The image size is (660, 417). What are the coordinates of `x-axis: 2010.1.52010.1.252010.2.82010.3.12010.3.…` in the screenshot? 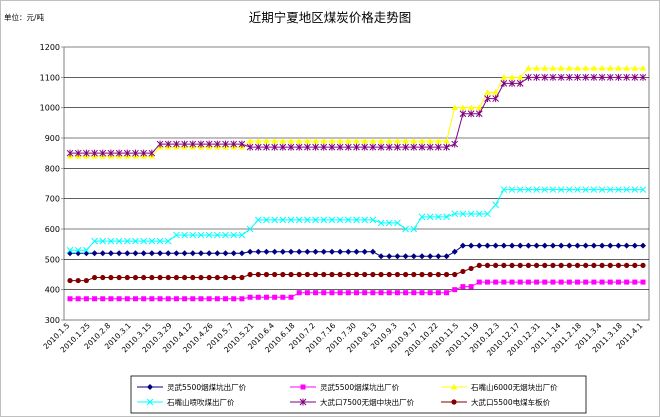 It's located at (342, 339).